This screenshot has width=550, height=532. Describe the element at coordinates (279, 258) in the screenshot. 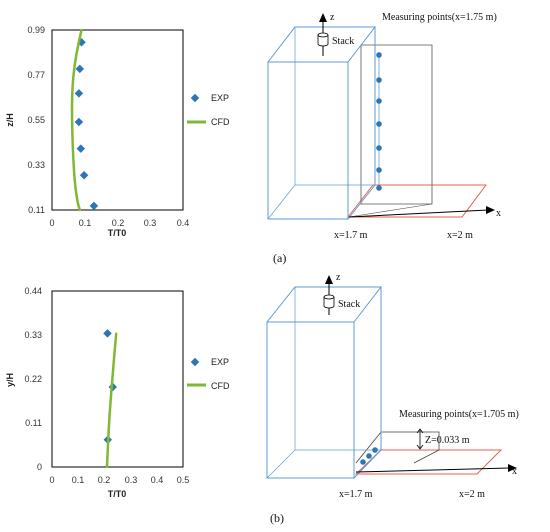

I see `caption-a: (a)` at that location.